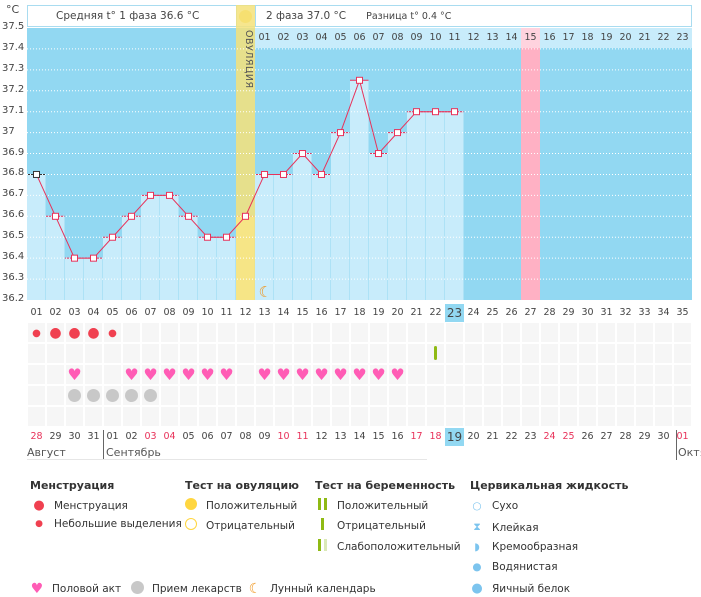 The height and width of the screenshot is (597, 701). I want to click on date-label: 26, so click(587, 436).